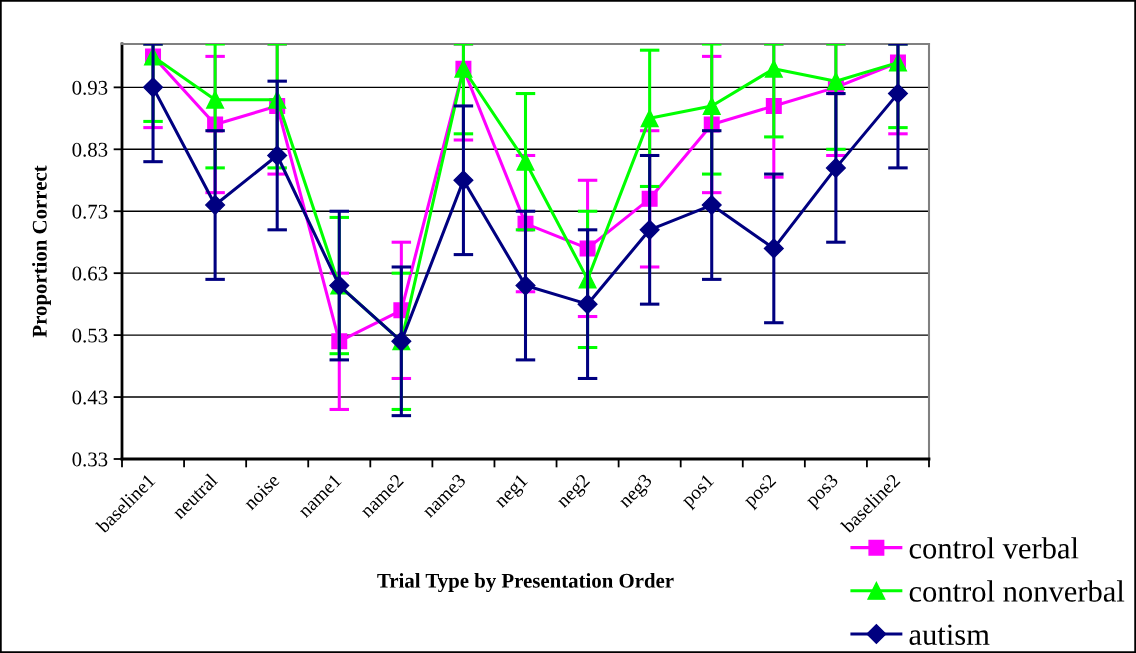 The image size is (1136, 653). What do you see at coordinates (525, 583) in the screenshot?
I see `x-axis-title: Trial Type by Presentation Order` at bounding box center [525, 583].